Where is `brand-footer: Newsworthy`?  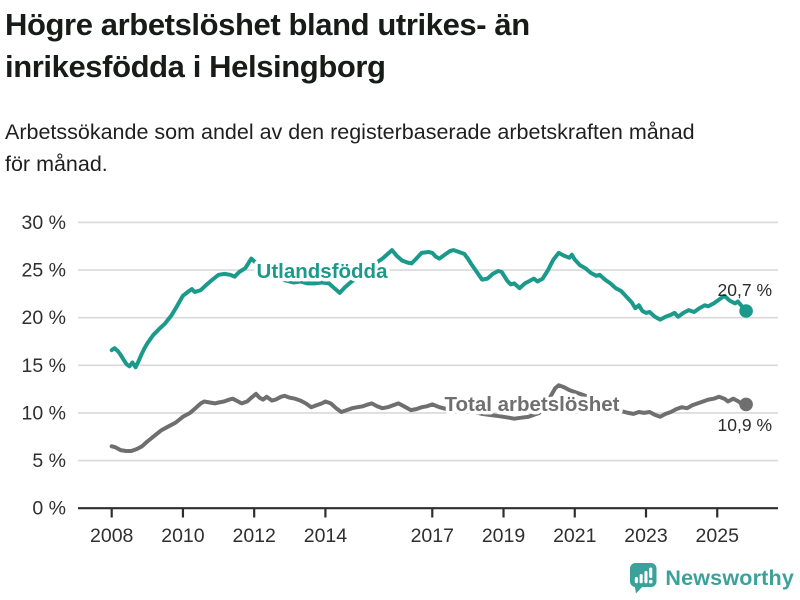
brand-footer: Newsworthy is located at coordinates (711, 578).